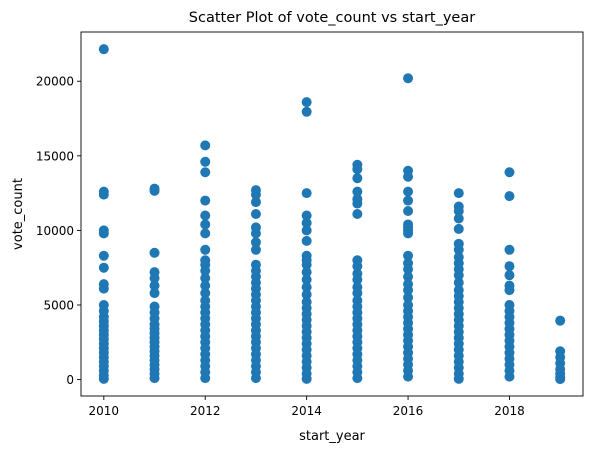 This screenshot has height=453, width=589. What do you see at coordinates (55, 156) in the screenshot?
I see `y-tick-label: 15000` at bounding box center [55, 156].